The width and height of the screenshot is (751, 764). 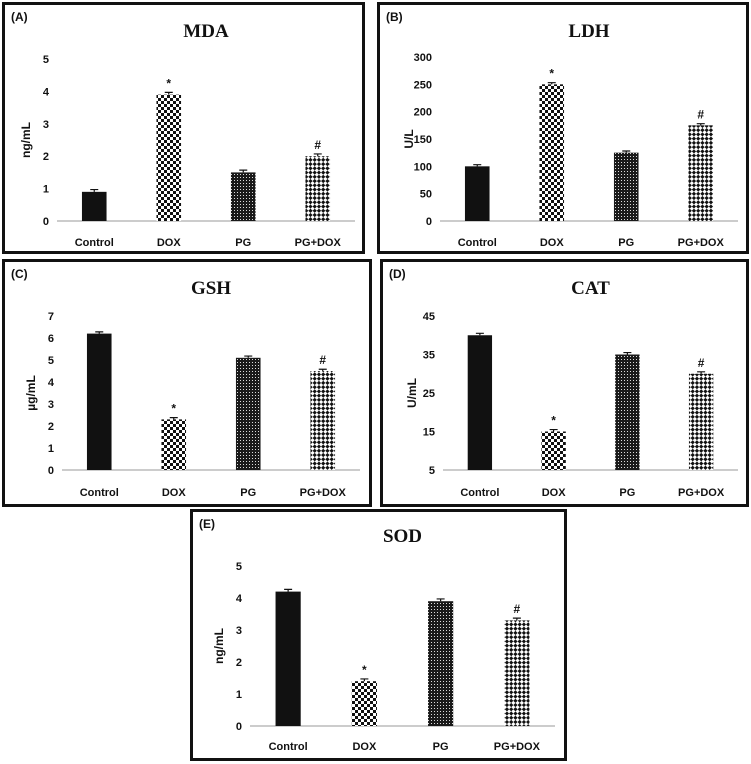 I want to click on y-tick-label: 45, so click(x=429, y=317).